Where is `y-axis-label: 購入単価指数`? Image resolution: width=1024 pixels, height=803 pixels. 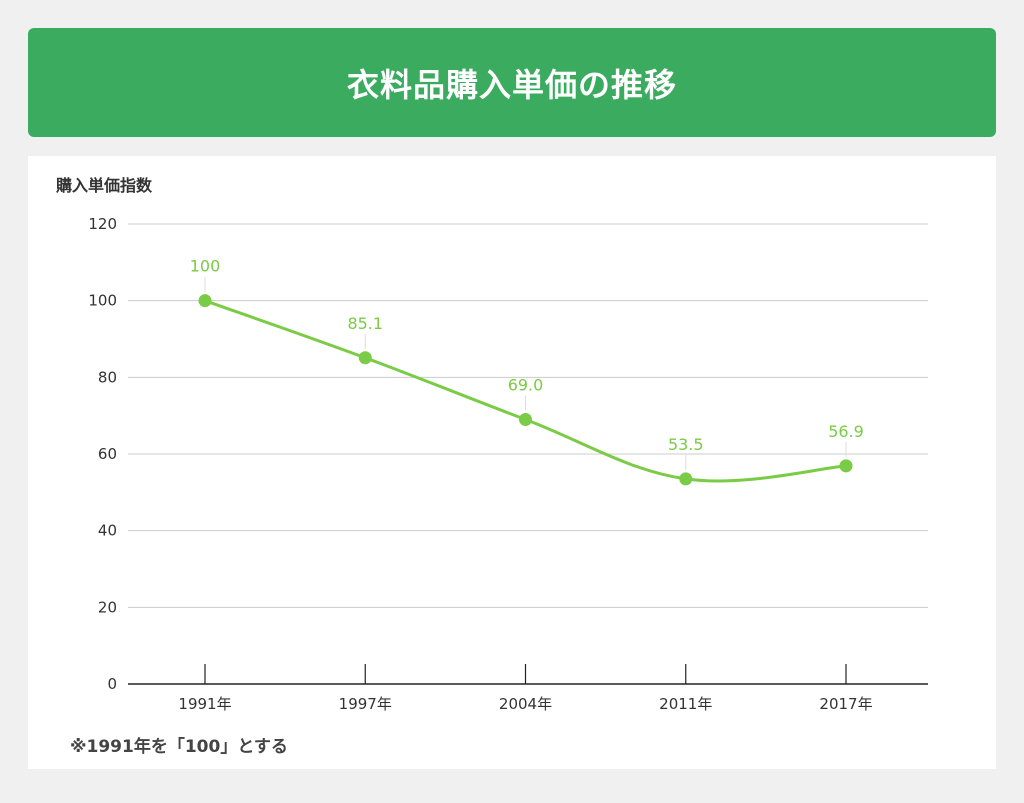 y-axis-label: 購入単価指数 is located at coordinates (104, 185).